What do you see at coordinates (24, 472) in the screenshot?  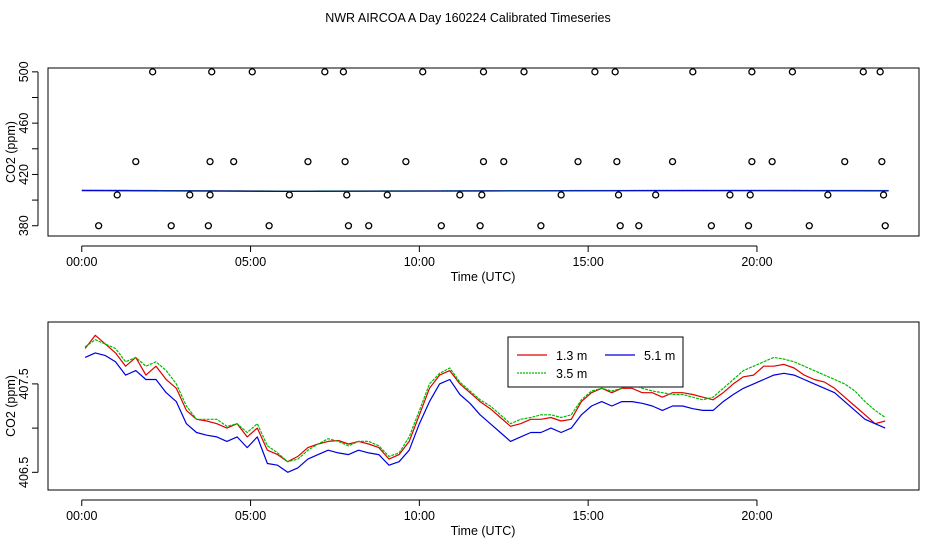 I see `bottom-y-tick-label: 406.5` at bounding box center [24, 472].